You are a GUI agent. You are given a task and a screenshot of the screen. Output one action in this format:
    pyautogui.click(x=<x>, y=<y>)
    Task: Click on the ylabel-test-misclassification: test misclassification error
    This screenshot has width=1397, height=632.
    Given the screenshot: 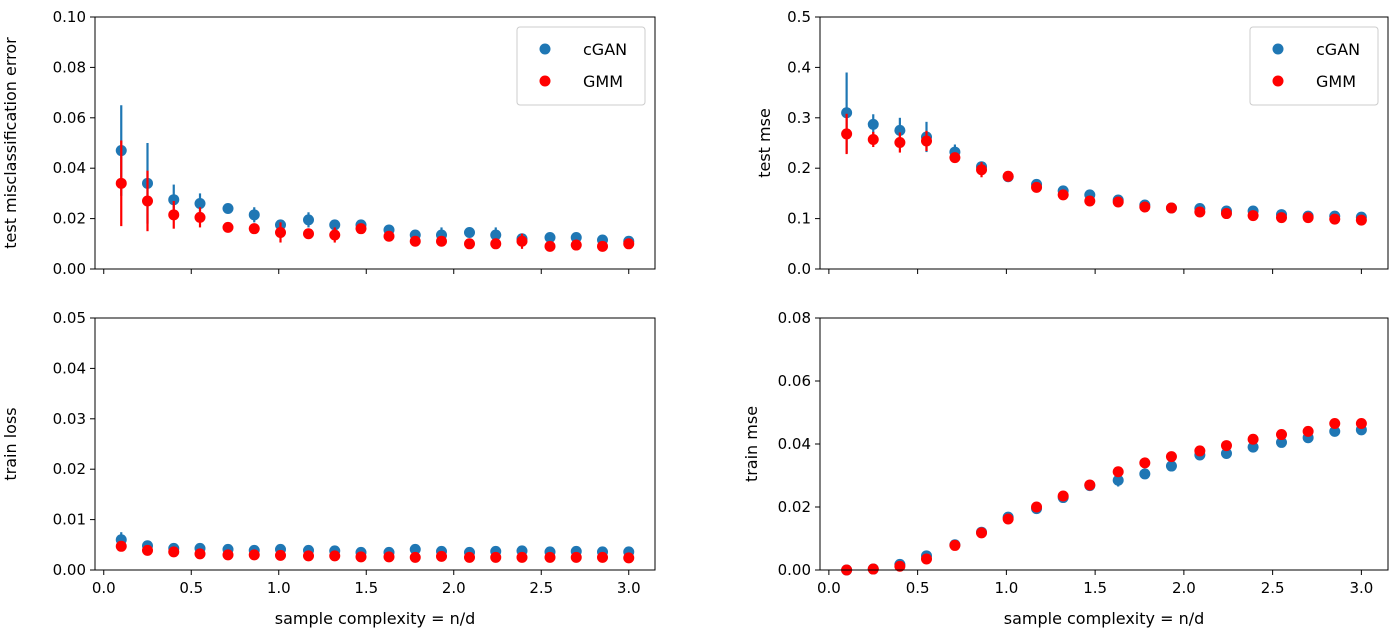 What is the action you would take?
    pyautogui.click(x=10, y=143)
    